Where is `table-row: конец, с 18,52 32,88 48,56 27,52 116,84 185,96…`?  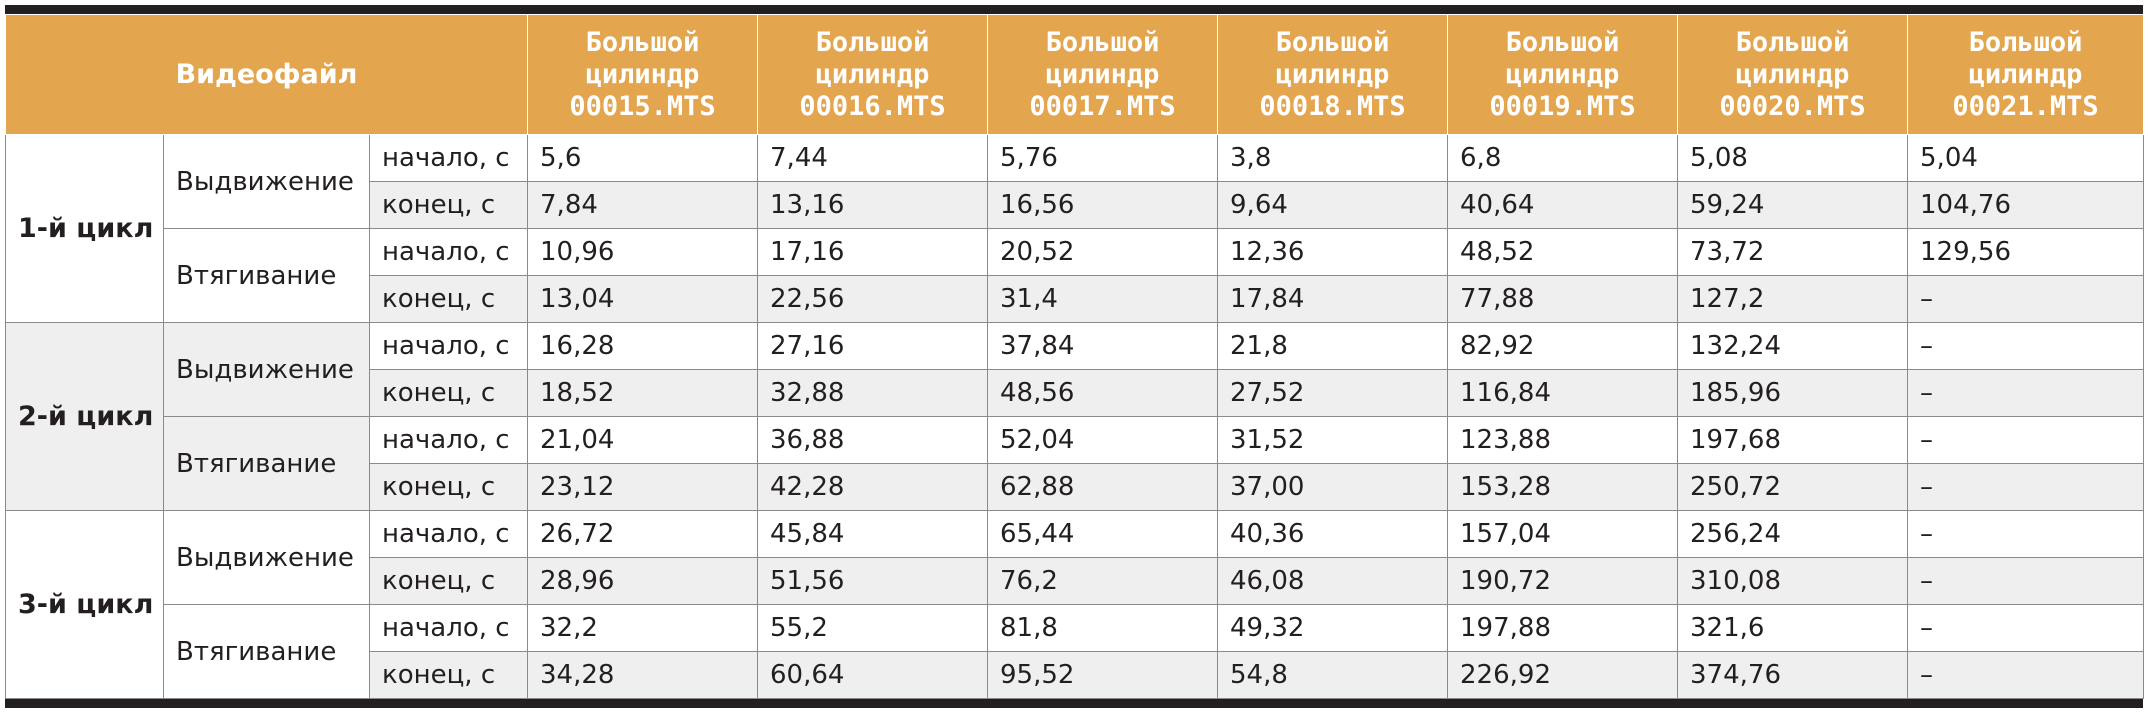 table-row: конец, с 18,52 32,88 48,56 27,52 116,84 185,96… is located at coordinates (1075, 393).